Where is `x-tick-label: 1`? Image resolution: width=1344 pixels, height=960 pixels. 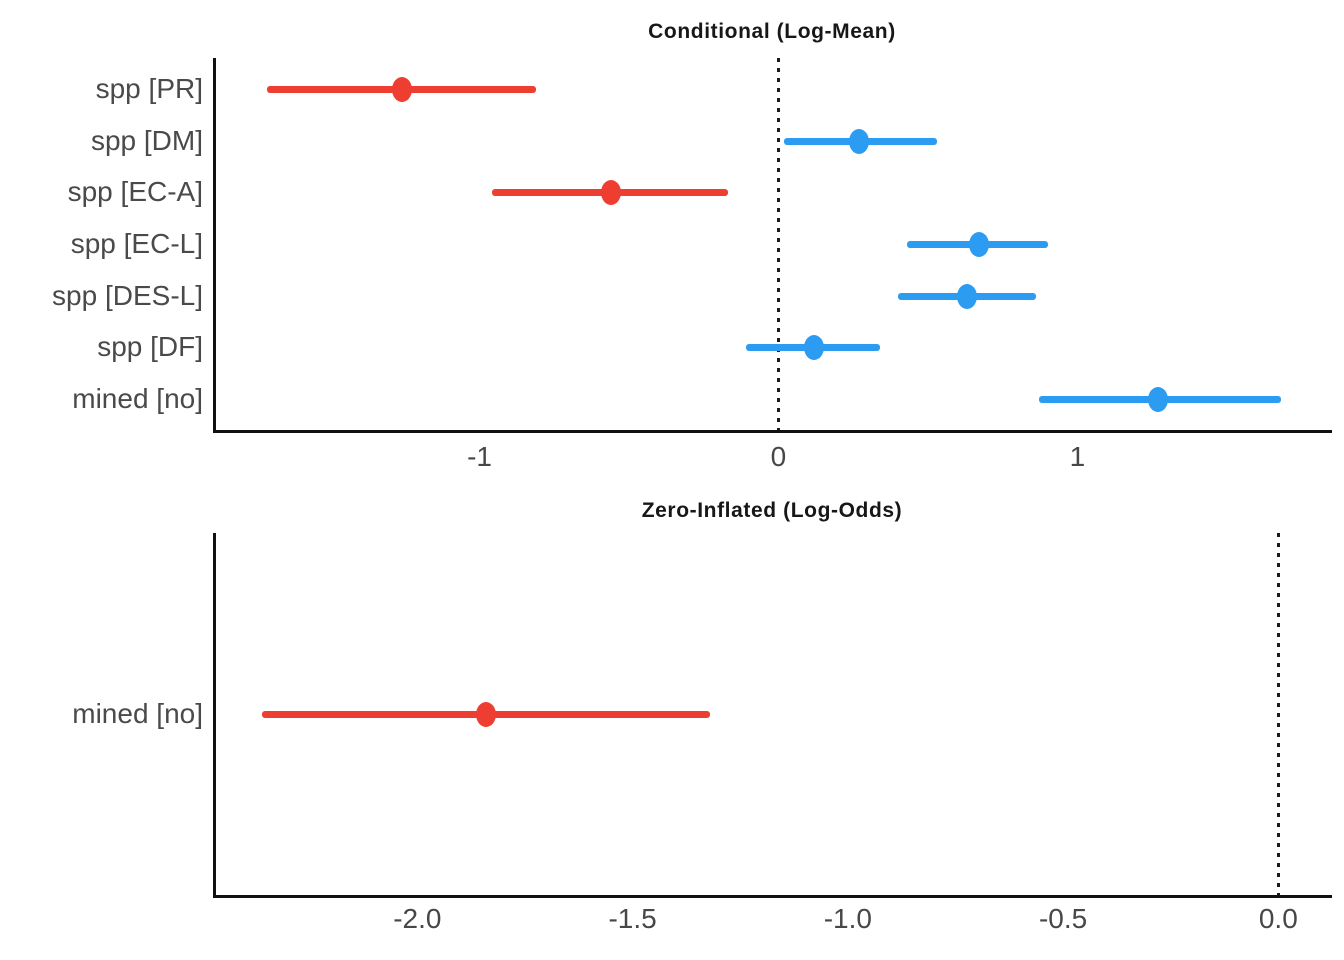 x-tick-label: 1 is located at coordinates (1077, 456).